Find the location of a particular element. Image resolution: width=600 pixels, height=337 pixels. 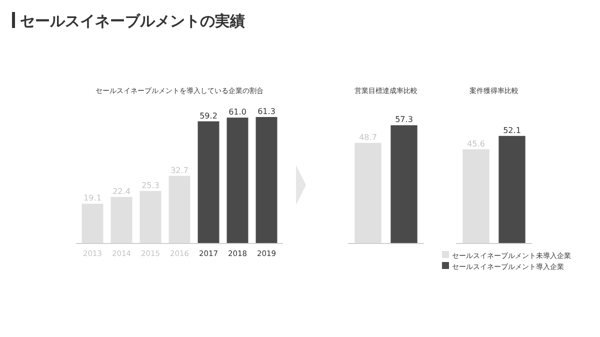

data-label: 25.3 is located at coordinates (151, 185).